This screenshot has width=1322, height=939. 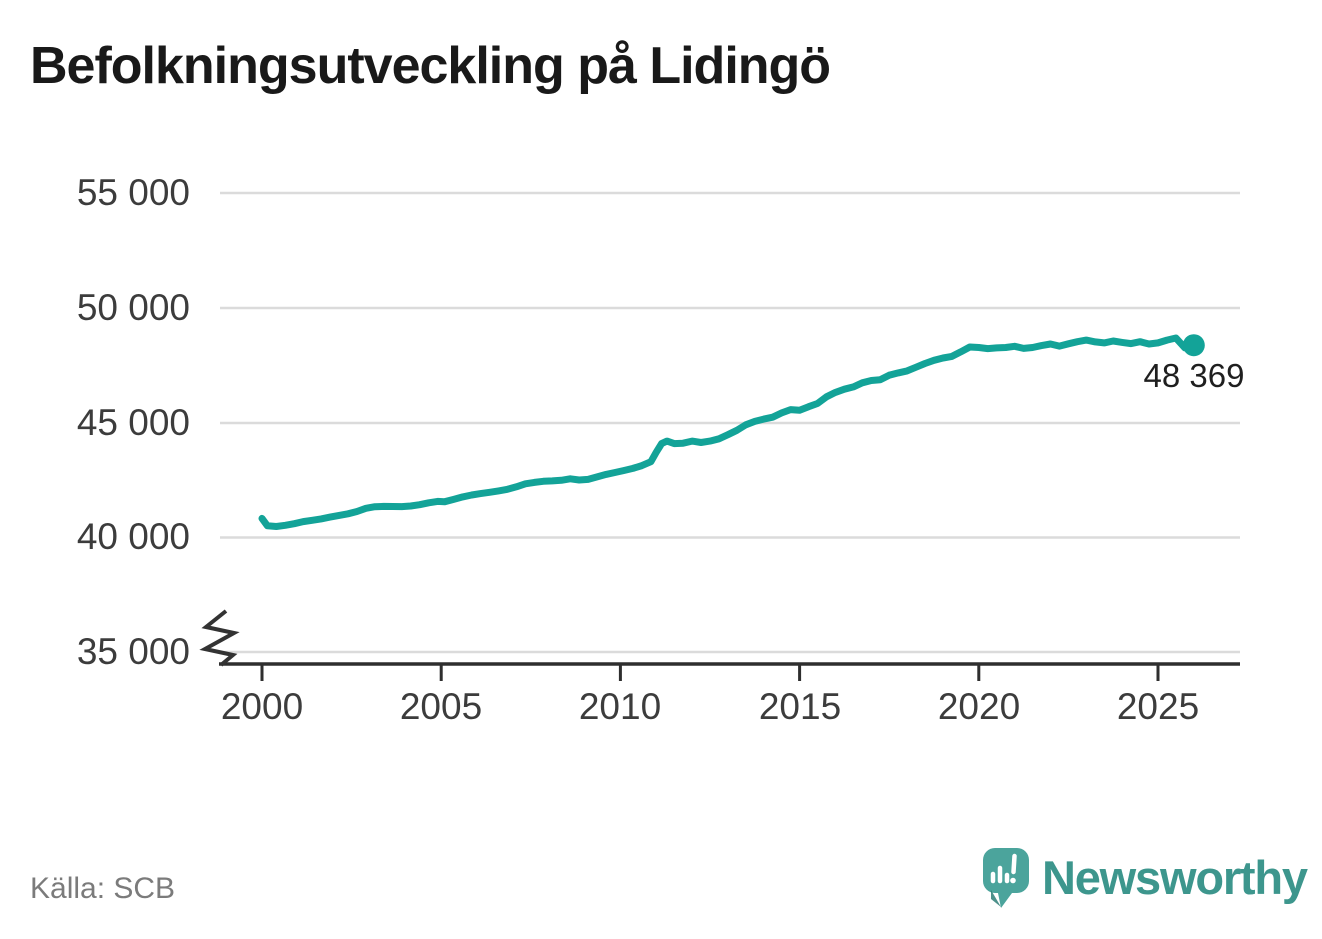 What do you see at coordinates (133, 192) in the screenshot?
I see `y-tick-label-55000: 55 000` at bounding box center [133, 192].